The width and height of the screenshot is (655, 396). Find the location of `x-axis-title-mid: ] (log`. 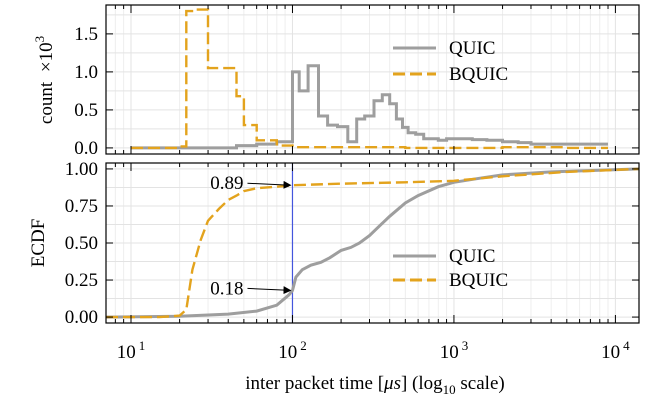

x-axis-title-mid: ] (log is located at coordinates (422, 383).